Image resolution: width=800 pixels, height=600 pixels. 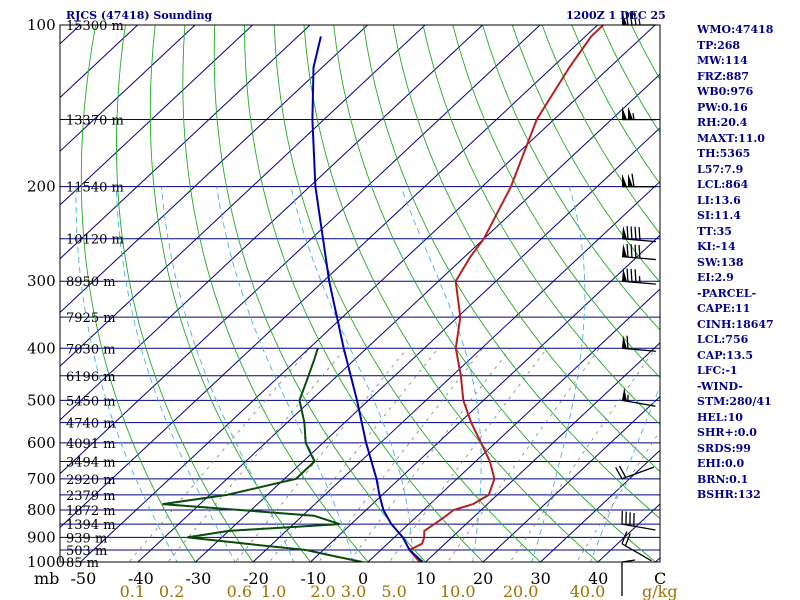 I want to click on mixing-ratio-tick-label: 1.0, so click(x=273, y=591).